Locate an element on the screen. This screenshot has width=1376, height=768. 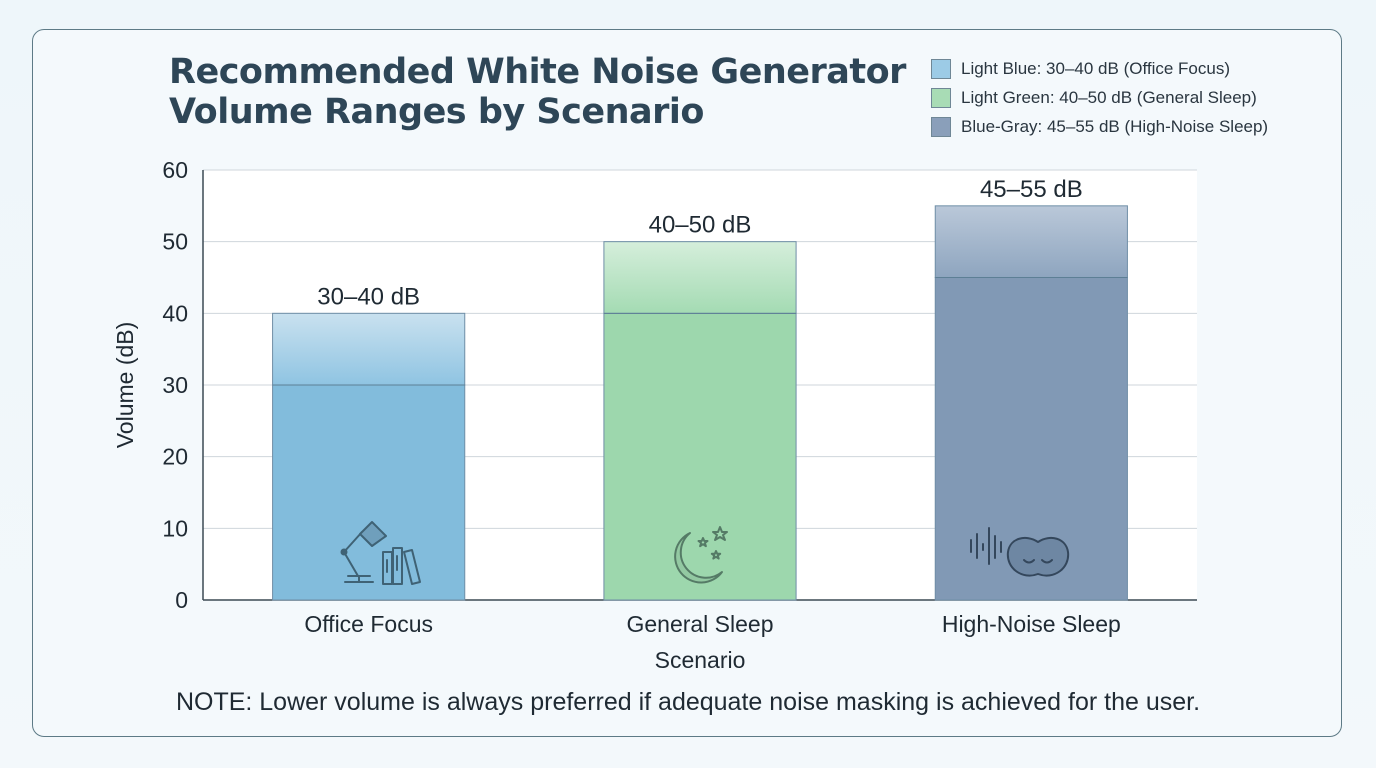
x-tick-label: General Sleep is located at coordinates (699, 624).